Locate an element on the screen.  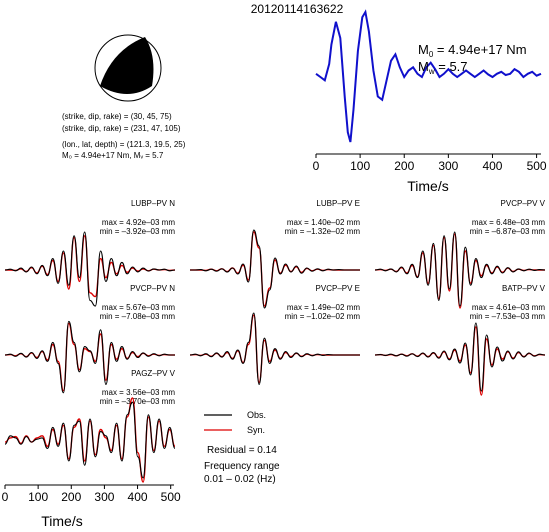
max-amplitude-label: max = 1.40e–02 mm is located at coordinates (323, 222).